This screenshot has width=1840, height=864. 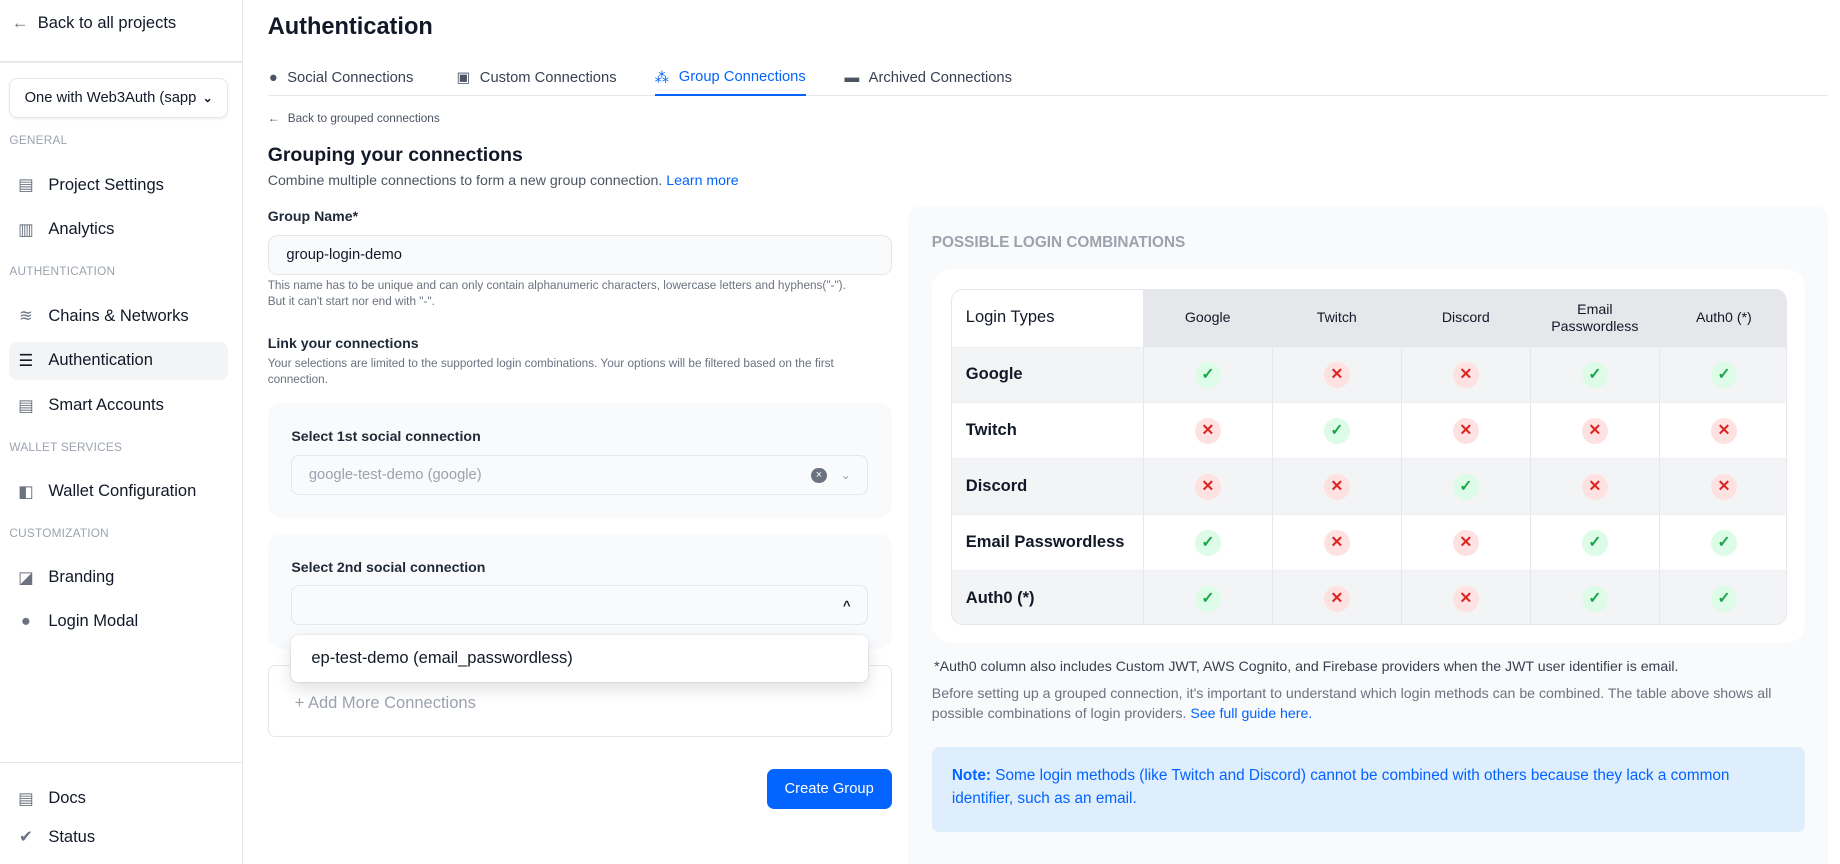 I want to click on chart-icon: ▥, so click(x=26, y=229).